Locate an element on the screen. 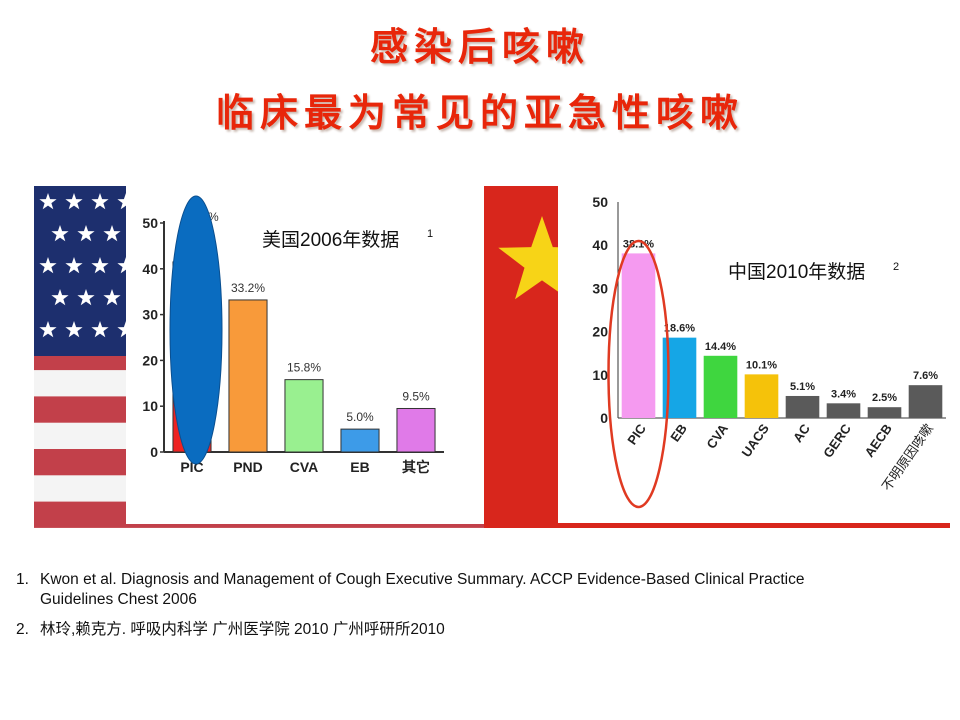 The image size is (960, 720). bar-PIC is located at coordinates (638, 335).